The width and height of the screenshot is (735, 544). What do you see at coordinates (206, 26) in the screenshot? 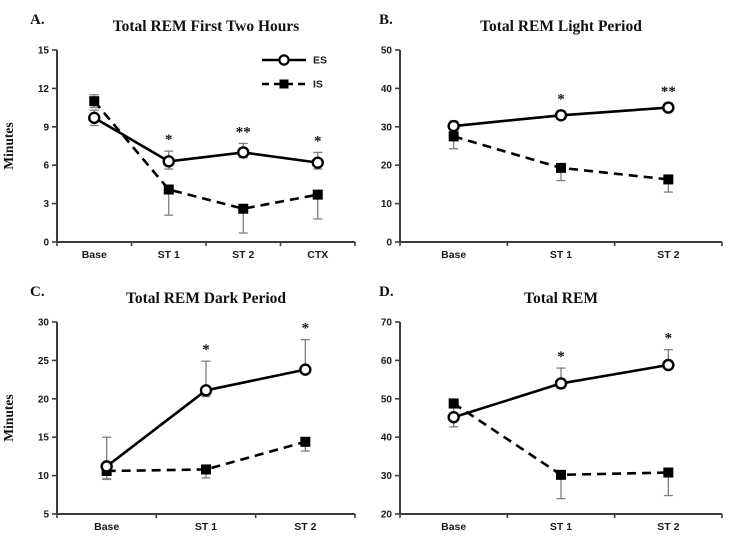
I see `chart-title: Total REM First Two Hours` at bounding box center [206, 26].